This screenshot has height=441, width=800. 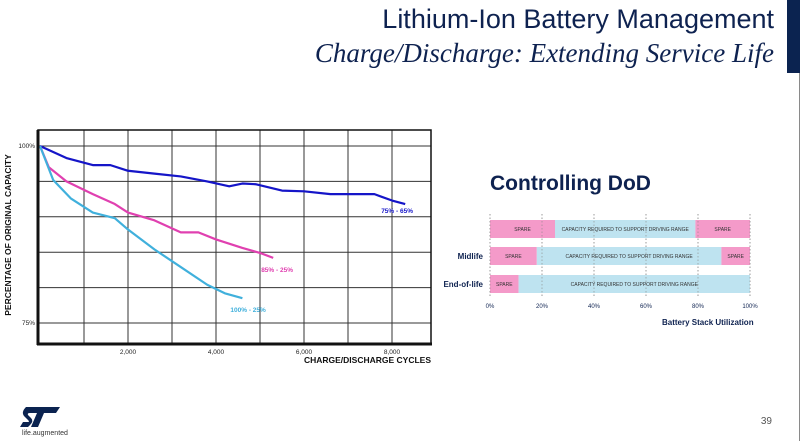 What do you see at coordinates (248, 310) in the screenshot?
I see `series-label: 100% - 25%` at bounding box center [248, 310].